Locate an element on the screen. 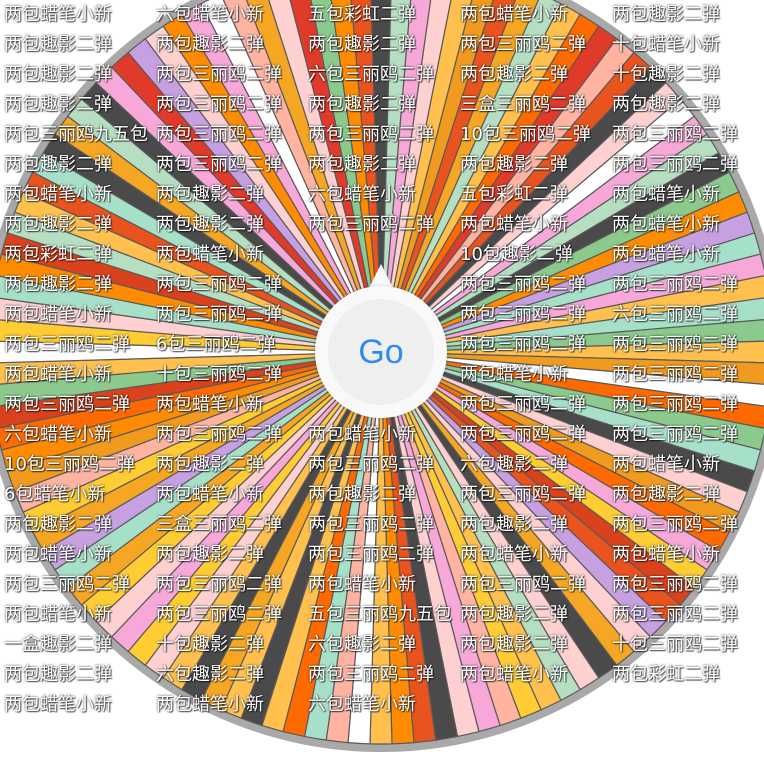  segment-label: 三盒三丽鸥二弹 is located at coordinates (219, 524).